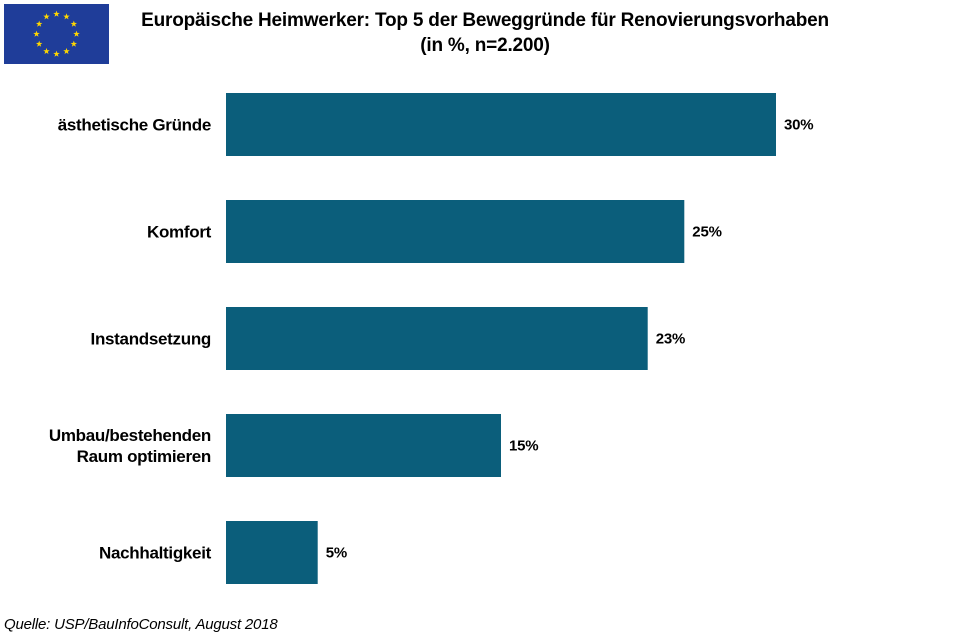  Describe the element at coordinates (670, 339) in the screenshot. I see `value-label: 23%` at that location.